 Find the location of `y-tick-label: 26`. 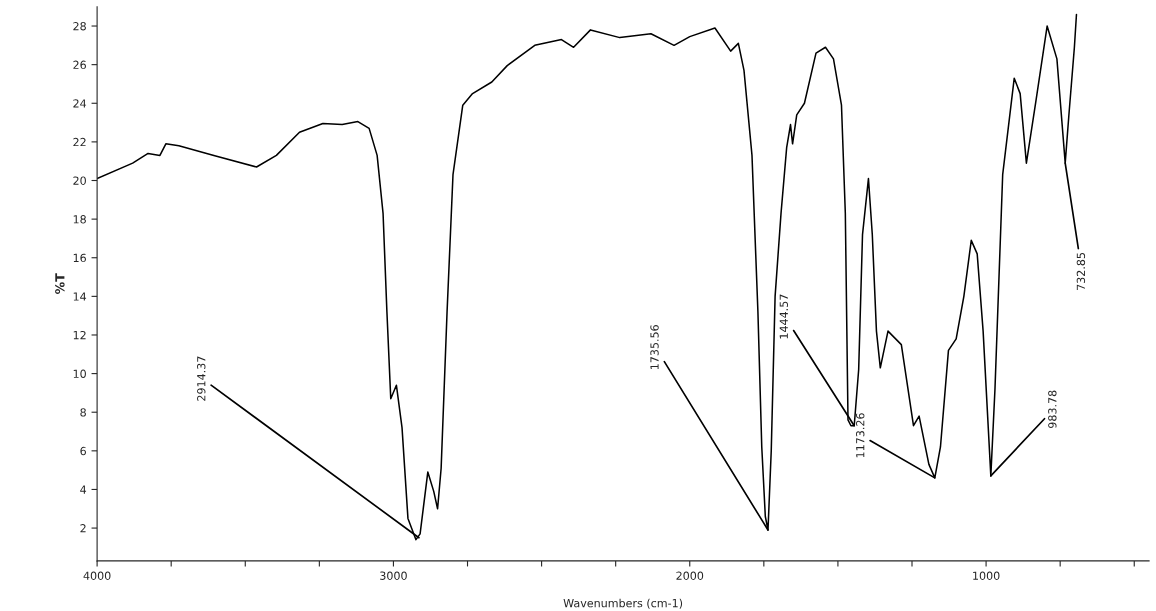

y-tick-label: 26 is located at coordinates (79, 65).